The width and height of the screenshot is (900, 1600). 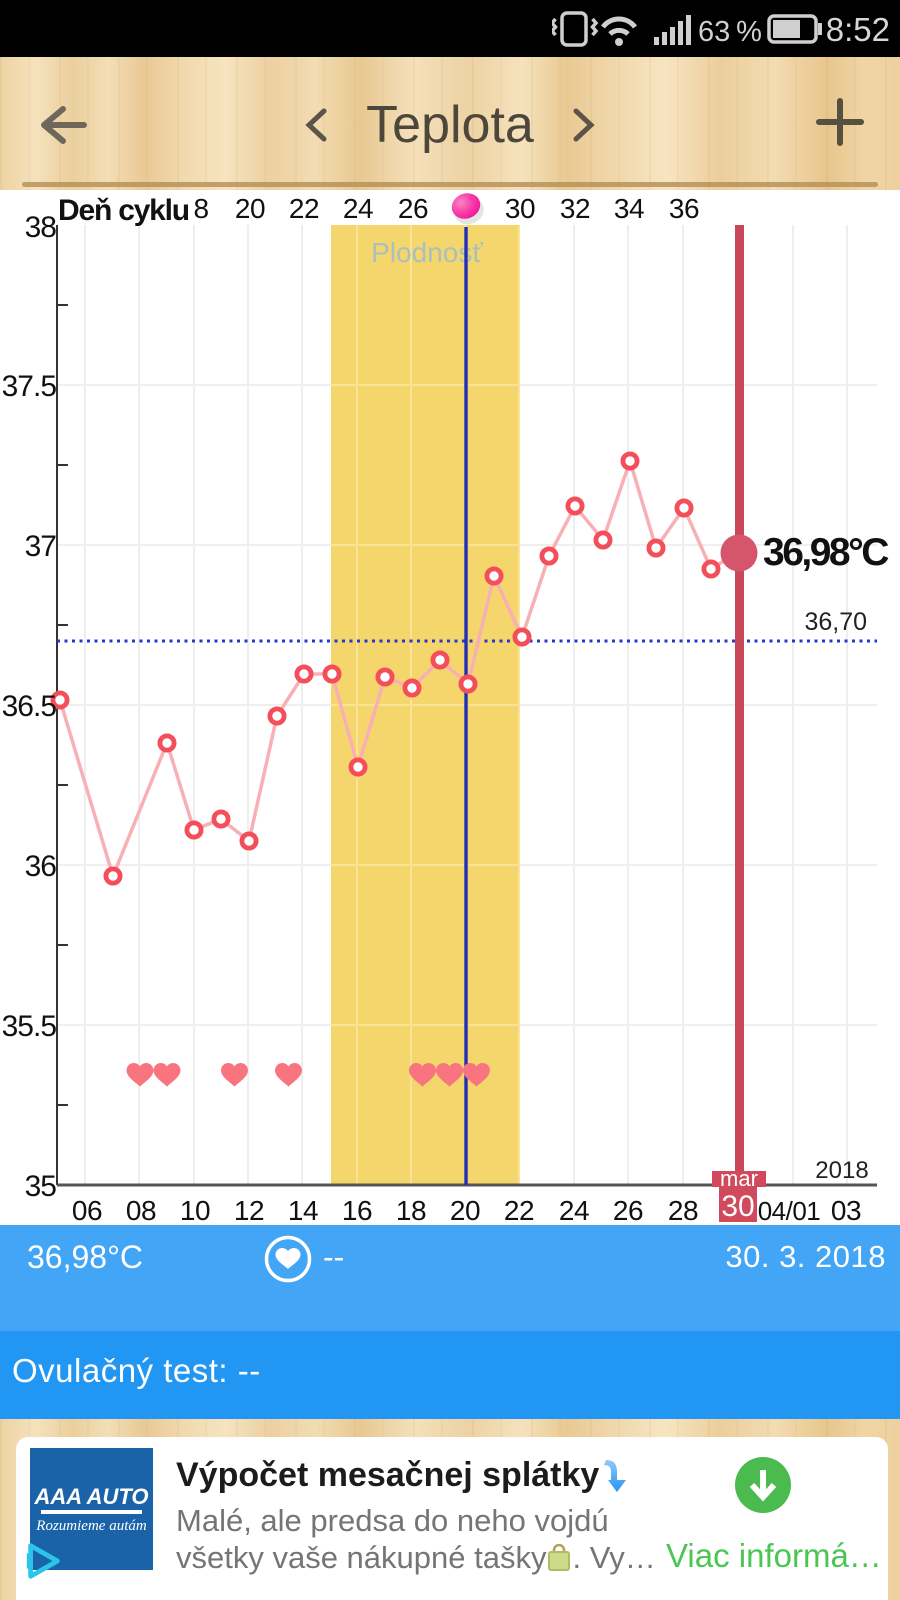 I want to click on svg-text: 28, so click(x=683, y=1210).